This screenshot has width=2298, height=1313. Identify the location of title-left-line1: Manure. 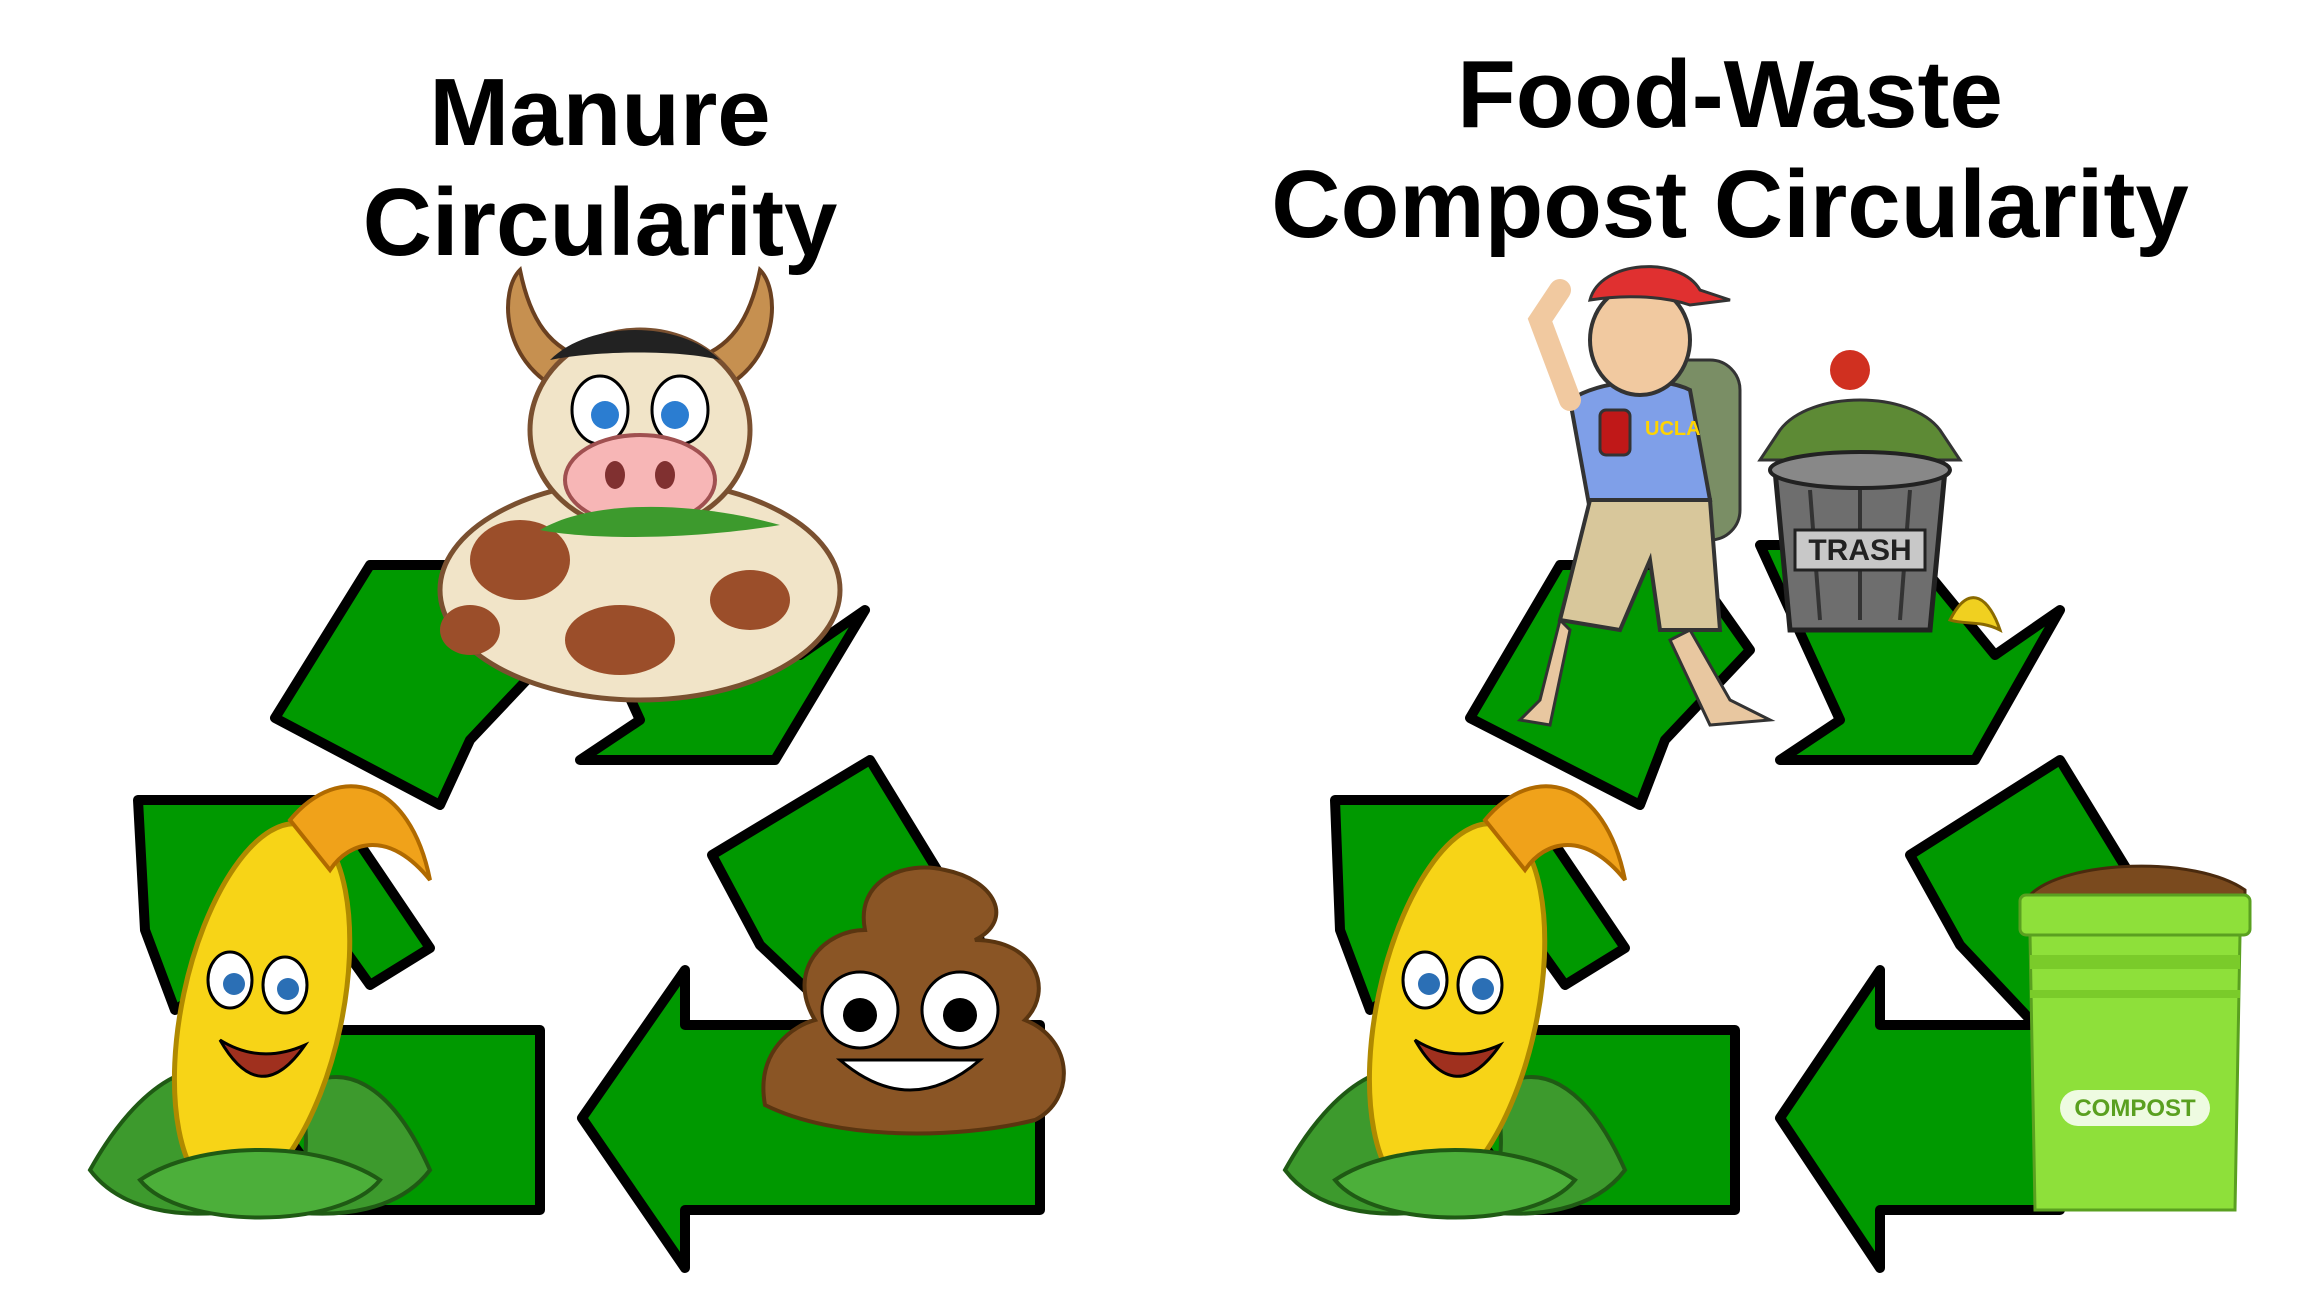
(600, 112).